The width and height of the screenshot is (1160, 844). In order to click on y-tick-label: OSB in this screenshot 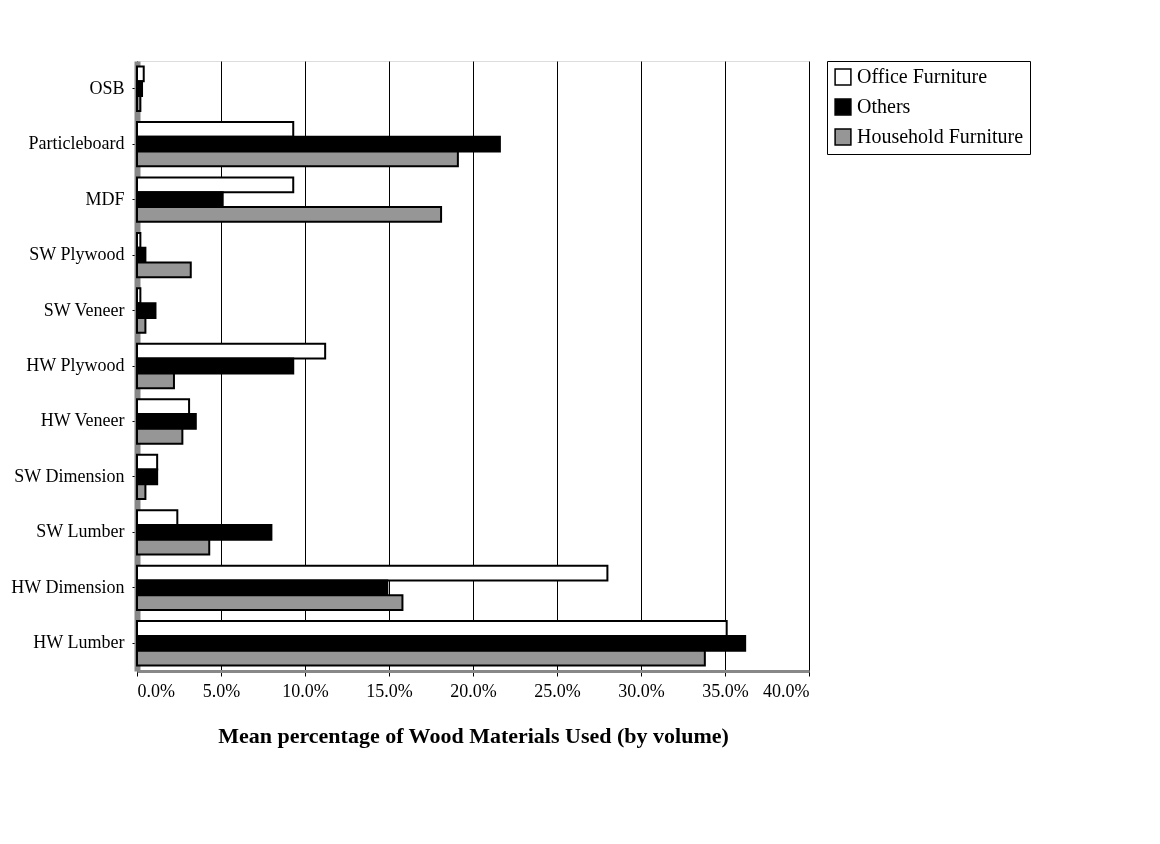, I will do `click(107, 87)`.